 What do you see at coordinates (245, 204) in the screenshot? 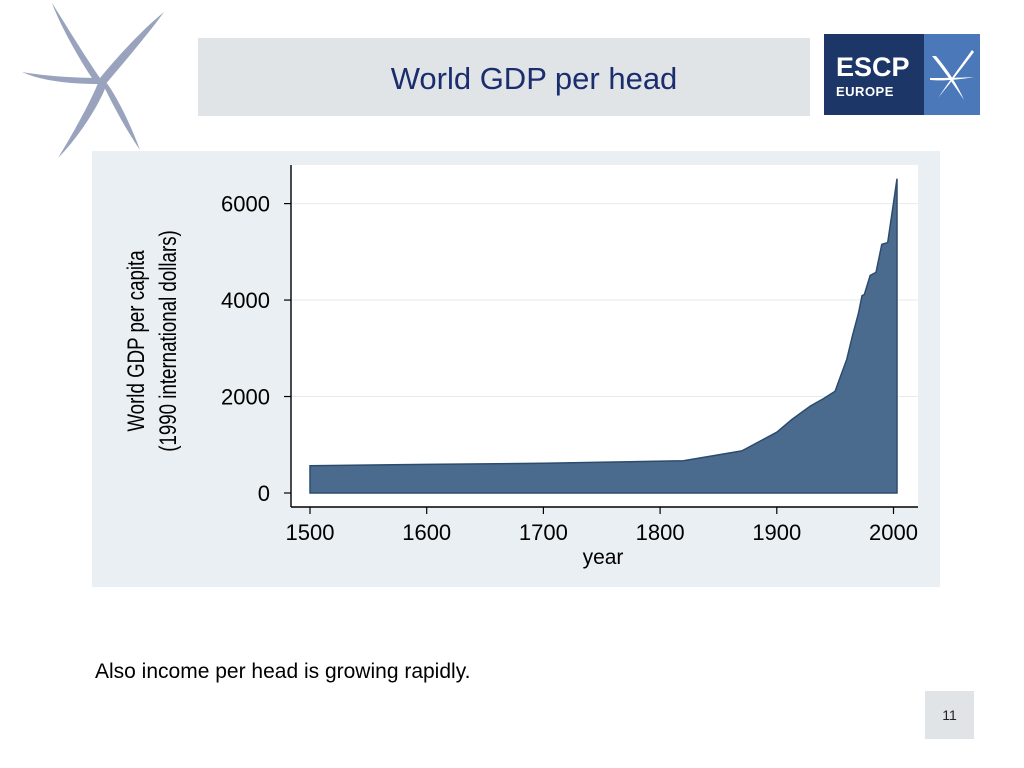
I see `y-tick-label: 6000` at bounding box center [245, 204].